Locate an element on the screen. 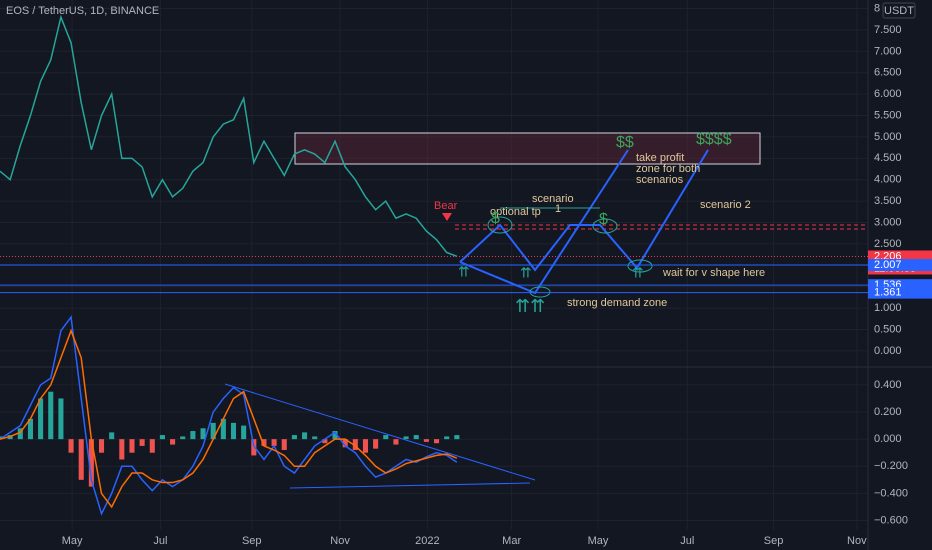 The image size is (932, 550). y-tick-label: 2.500 is located at coordinates (888, 244).